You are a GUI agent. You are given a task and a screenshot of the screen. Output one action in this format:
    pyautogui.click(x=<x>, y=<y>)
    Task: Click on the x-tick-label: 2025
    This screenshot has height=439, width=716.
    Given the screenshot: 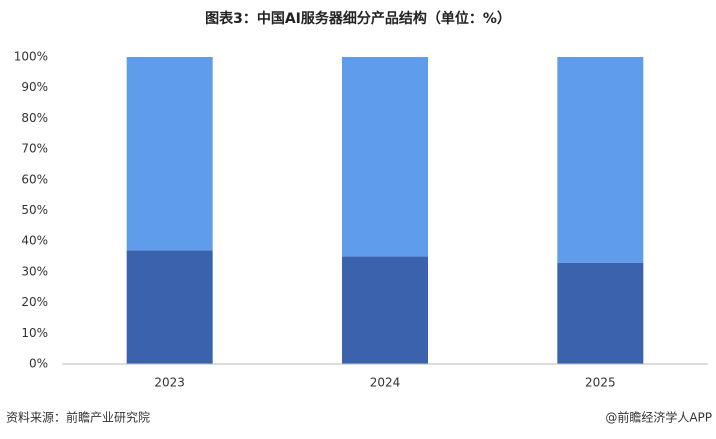 What is the action you would take?
    pyautogui.click(x=600, y=383)
    